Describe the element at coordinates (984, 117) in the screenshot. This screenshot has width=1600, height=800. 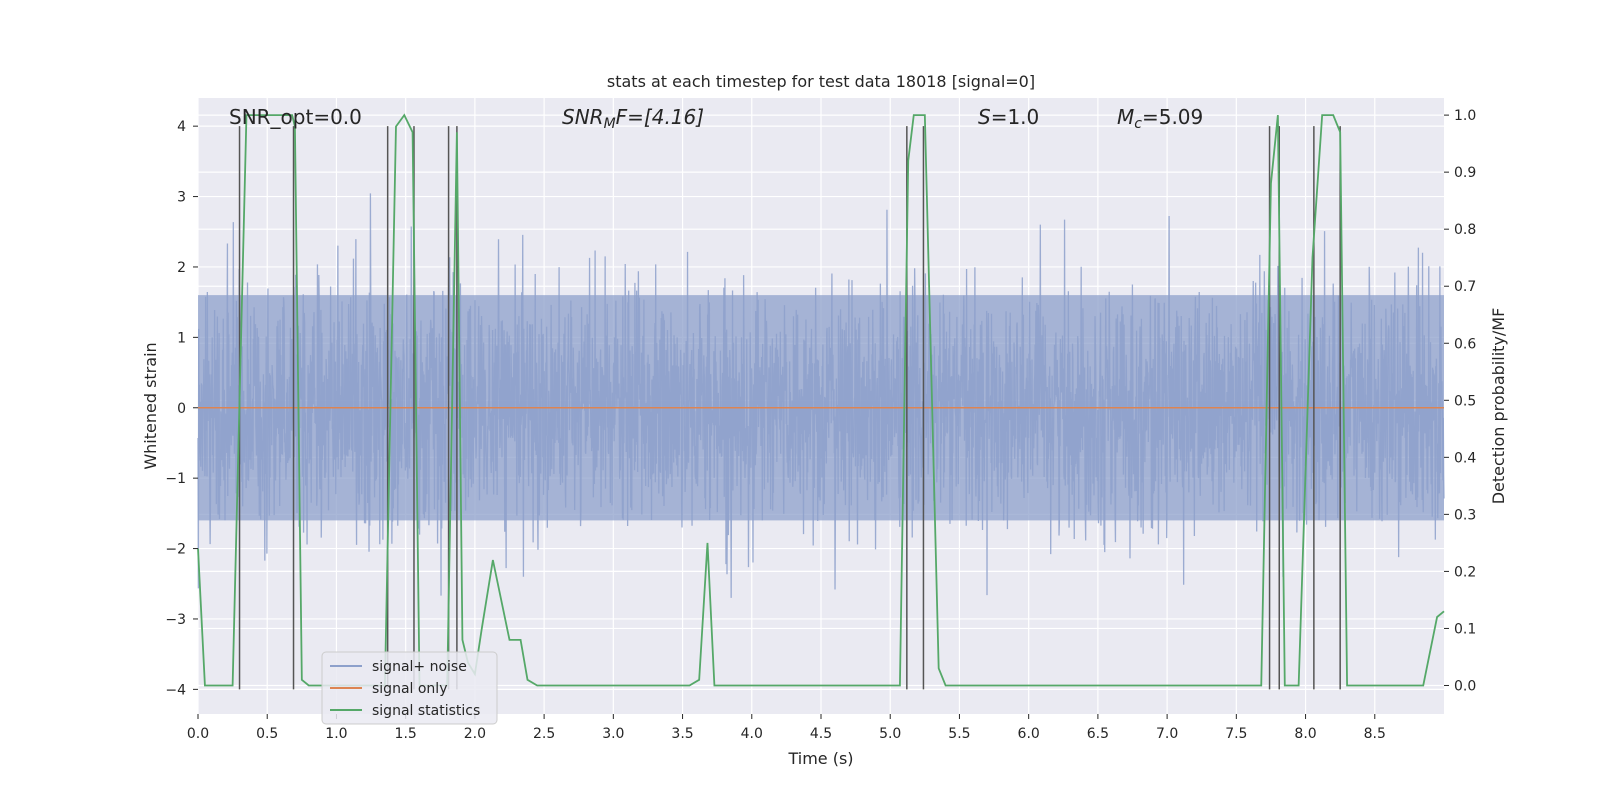
I see `annotation-s-symbol: S` at that location.